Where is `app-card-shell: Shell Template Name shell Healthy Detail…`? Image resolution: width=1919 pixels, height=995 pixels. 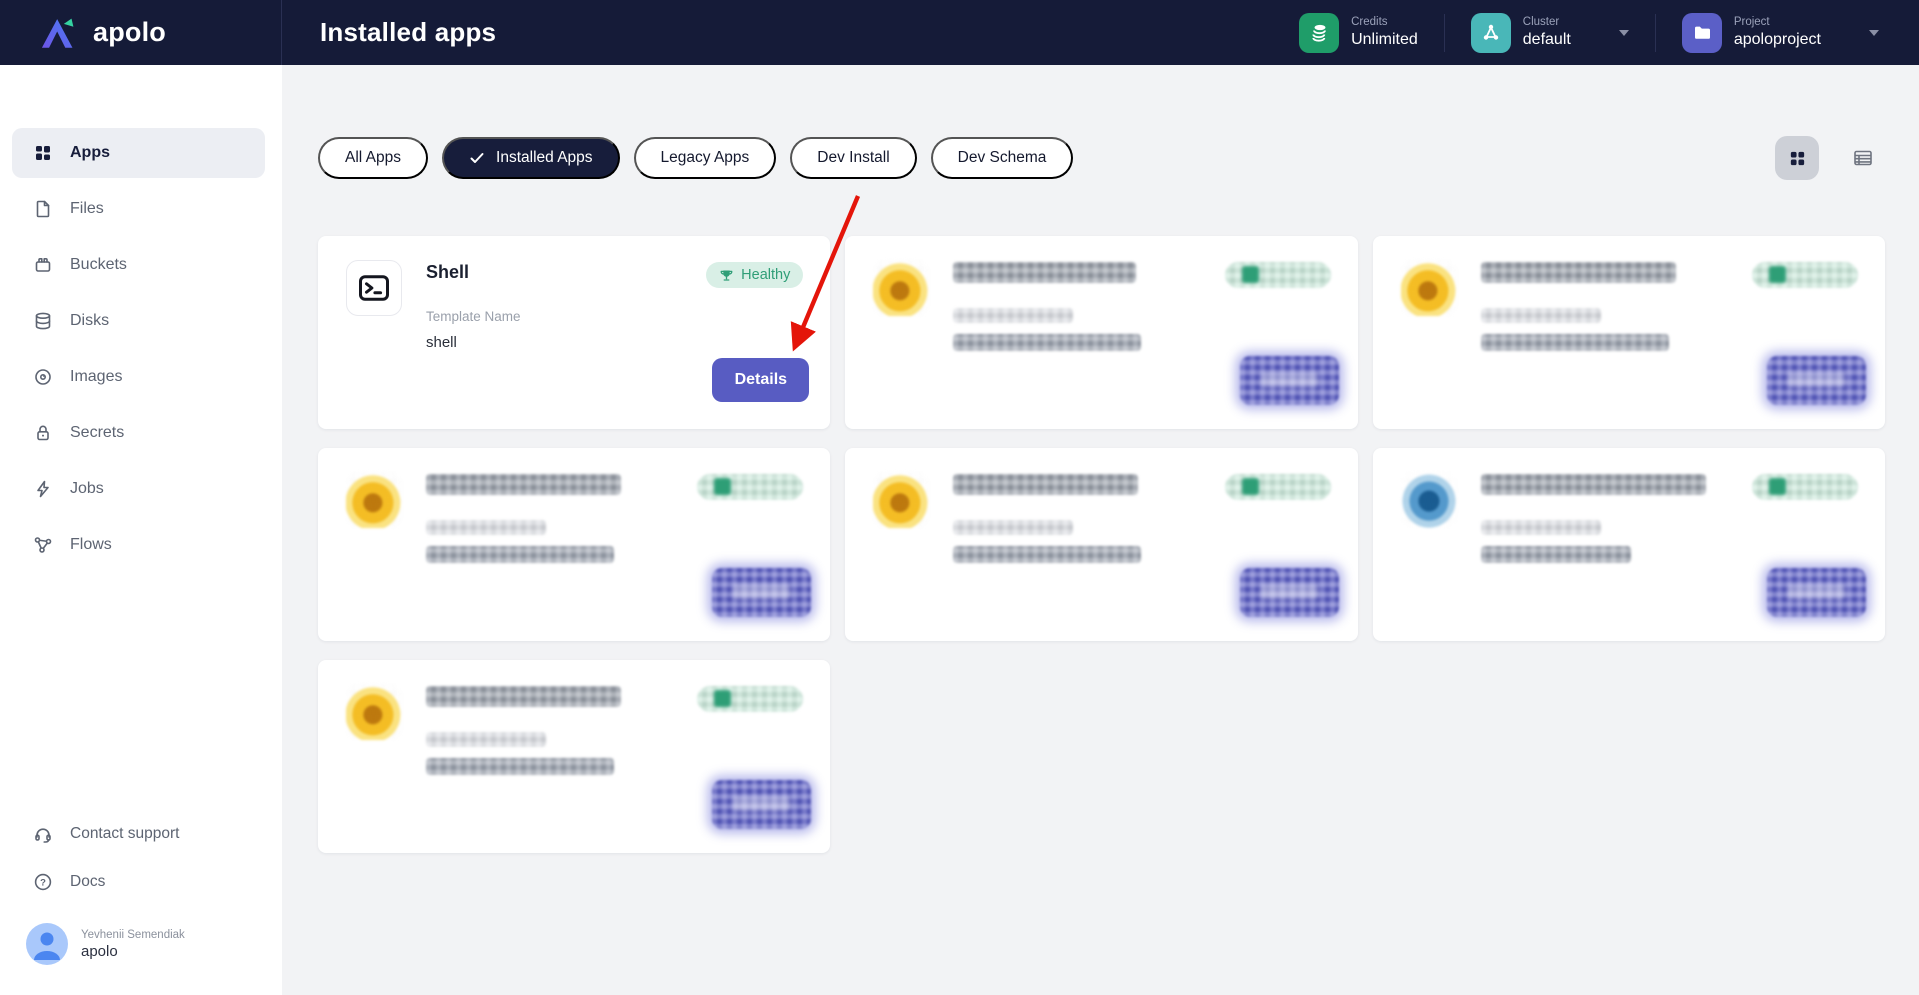 app-card-shell: Shell Template Name shell Healthy Detail… is located at coordinates (574, 332).